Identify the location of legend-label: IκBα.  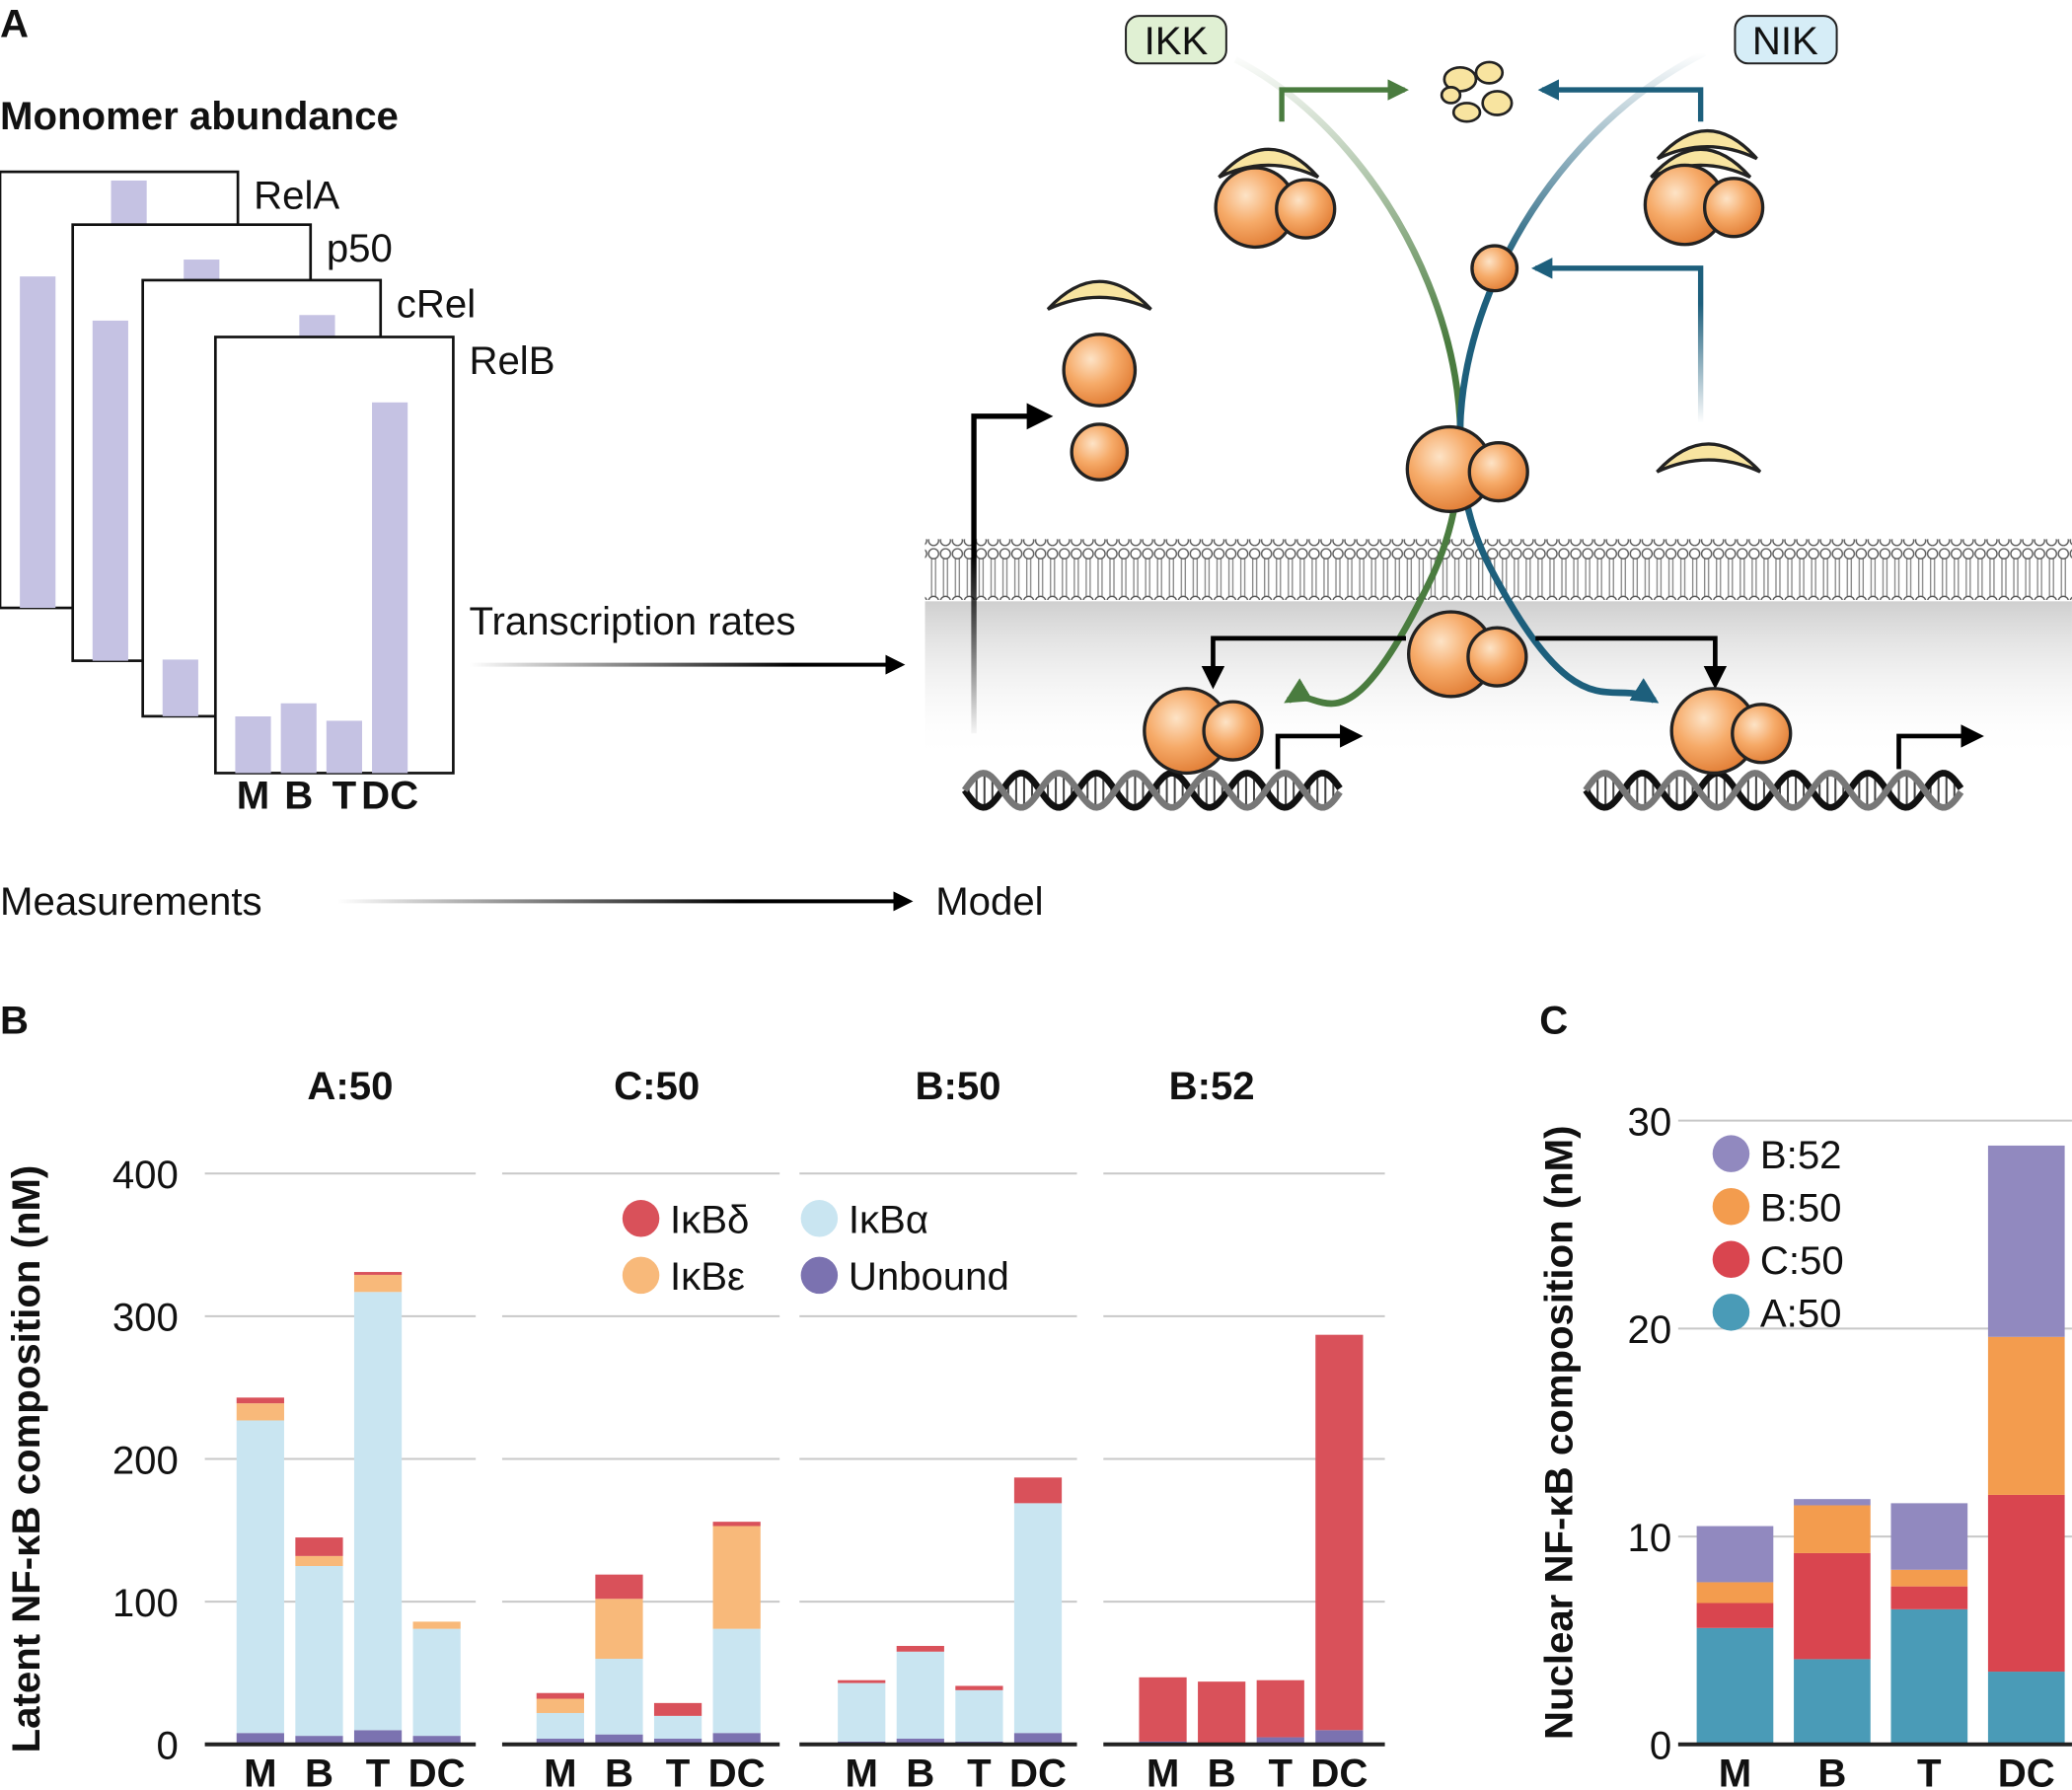
(889, 1220).